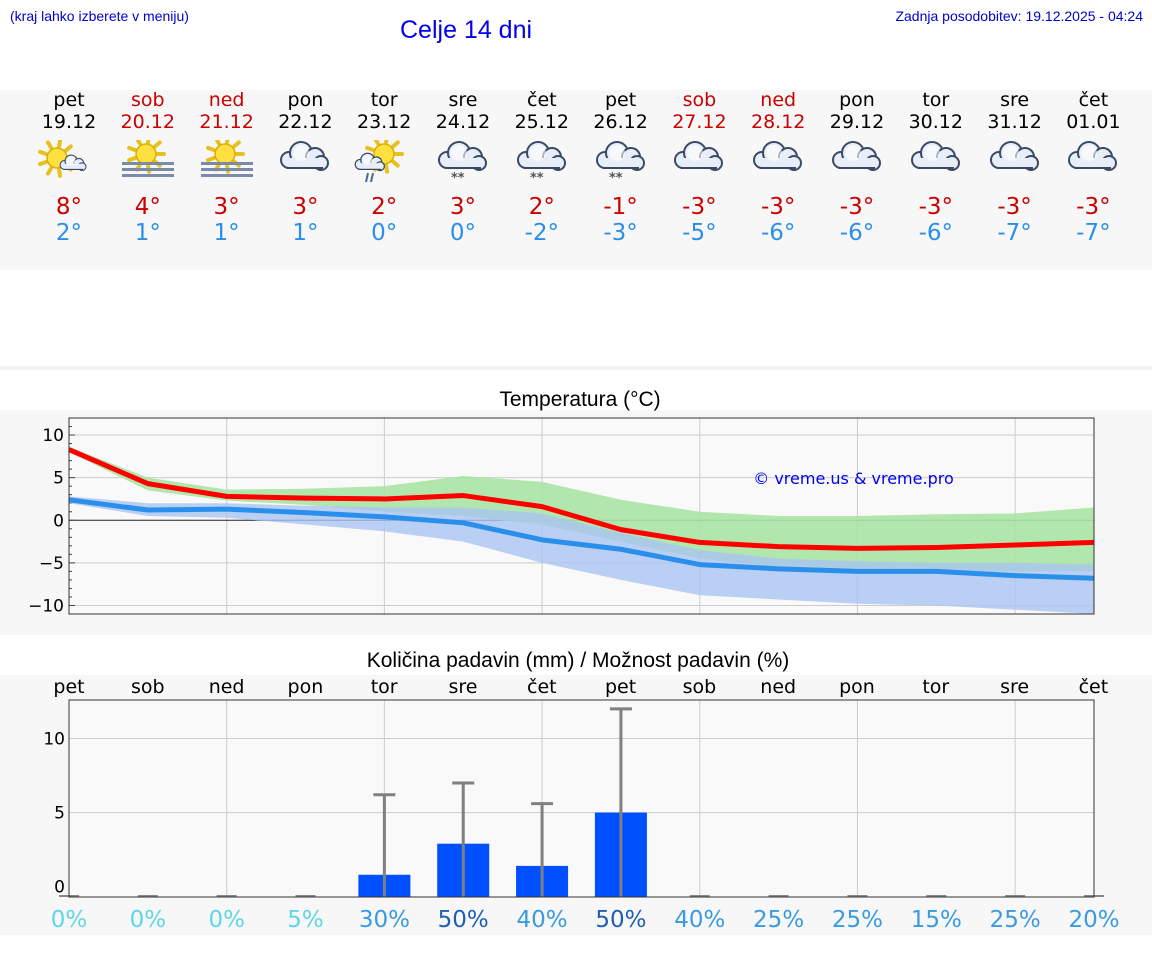  What do you see at coordinates (384, 168) in the screenshot?
I see `day-column: tor 23.12 2° 0°` at bounding box center [384, 168].